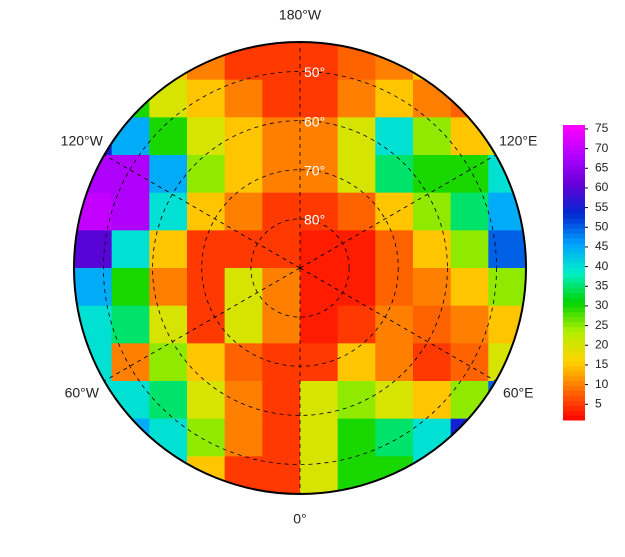 The height and width of the screenshot is (557, 625). What do you see at coordinates (202, 211) in the screenshot?
I see `meridian` at bounding box center [202, 211].